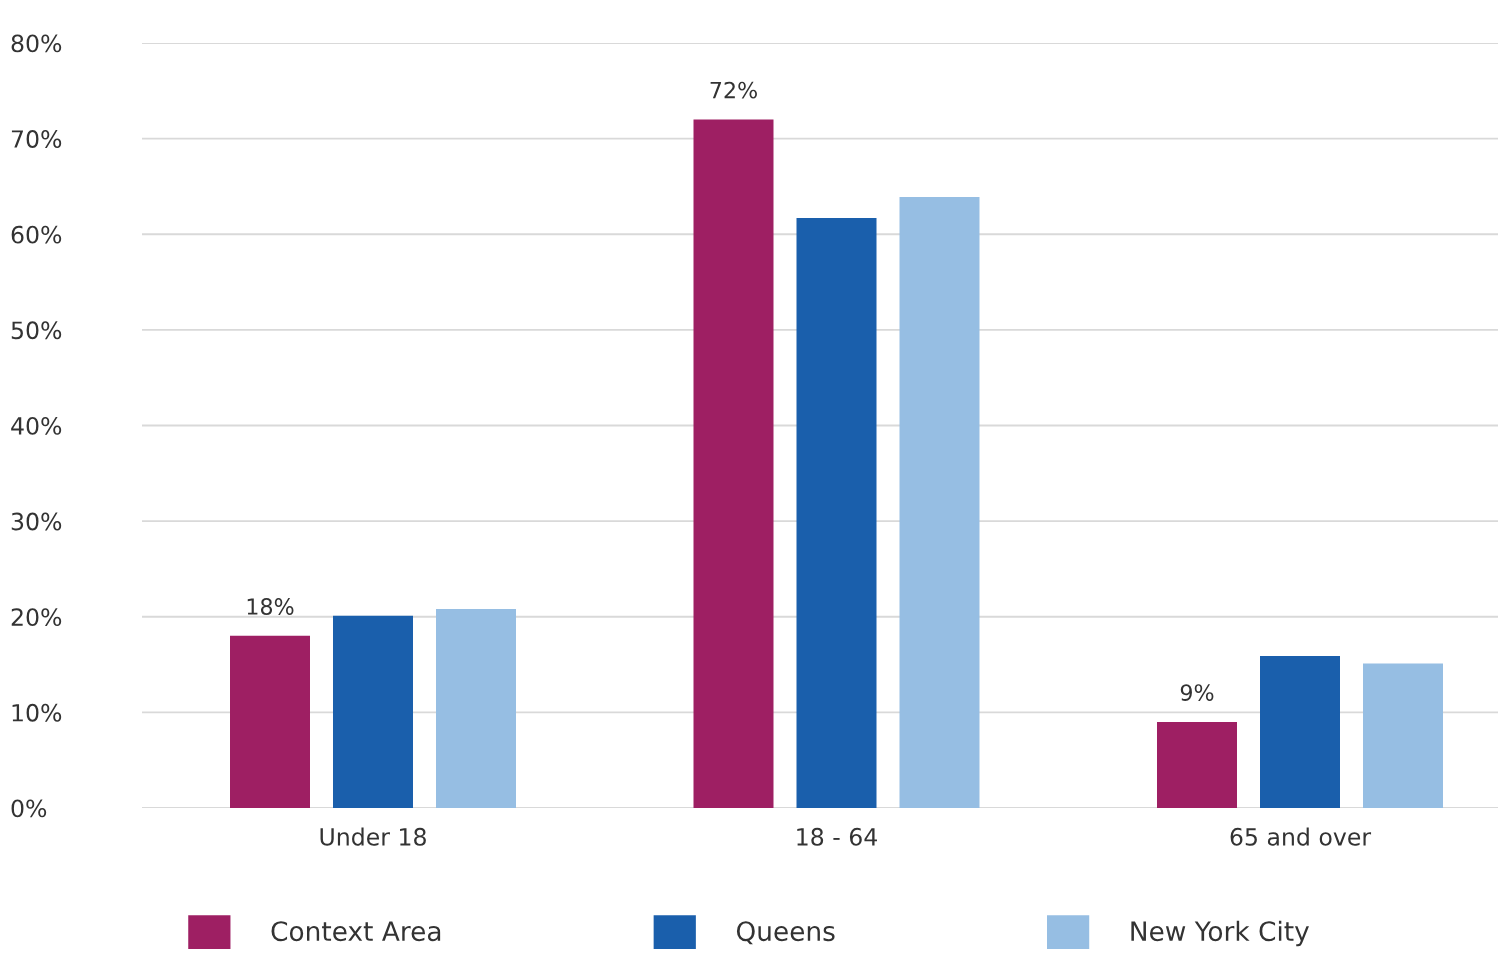 This screenshot has width=1498, height=968. Describe the element at coordinates (373, 836) in the screenshot. I see `x-tick-label: Under 18` at that location.